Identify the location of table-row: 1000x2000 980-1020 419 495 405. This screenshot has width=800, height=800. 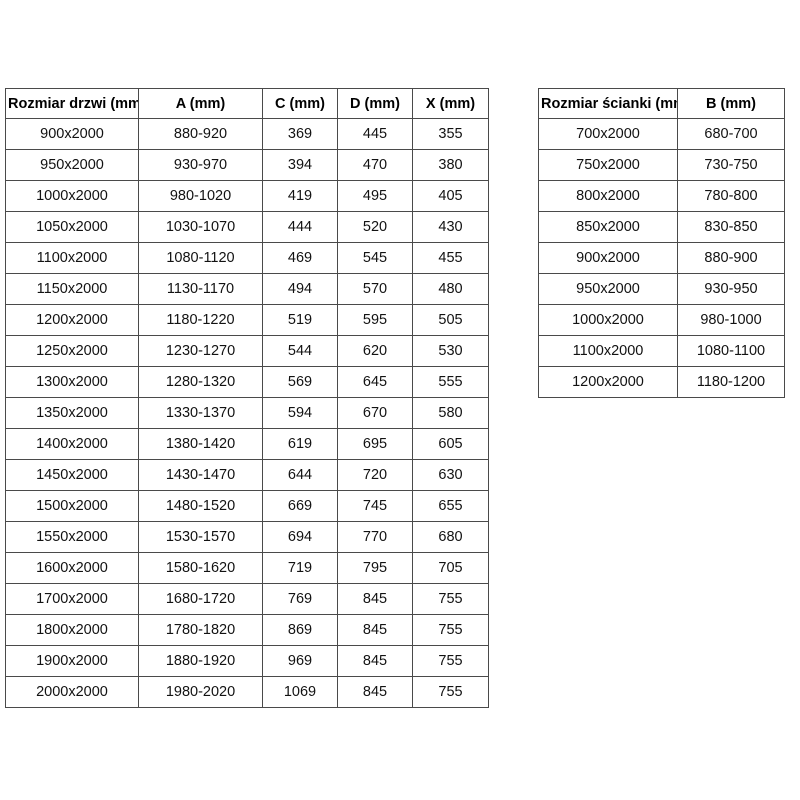
(247, 196).